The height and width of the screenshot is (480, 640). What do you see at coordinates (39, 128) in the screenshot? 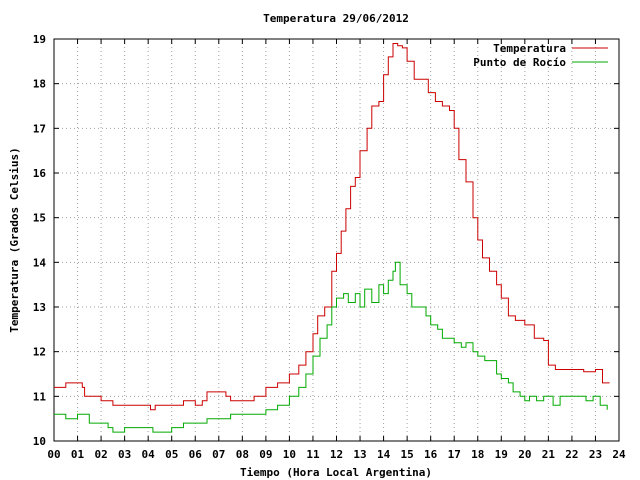
I see `y-tick-label: 17` at bounding box center [39, 128].